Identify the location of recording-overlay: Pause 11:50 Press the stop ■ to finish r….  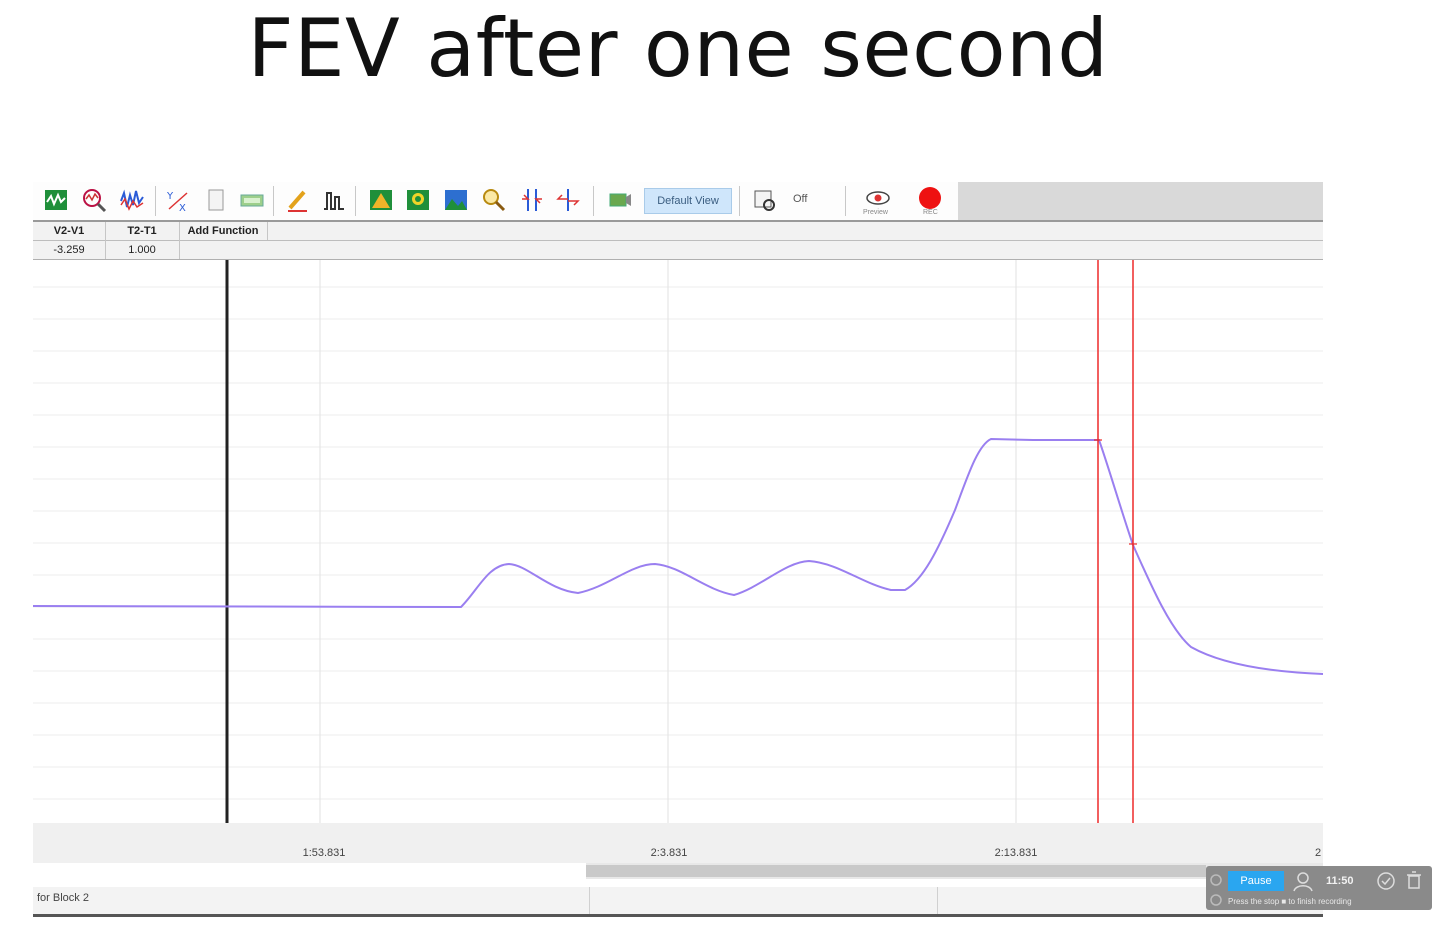
(1319, 888).